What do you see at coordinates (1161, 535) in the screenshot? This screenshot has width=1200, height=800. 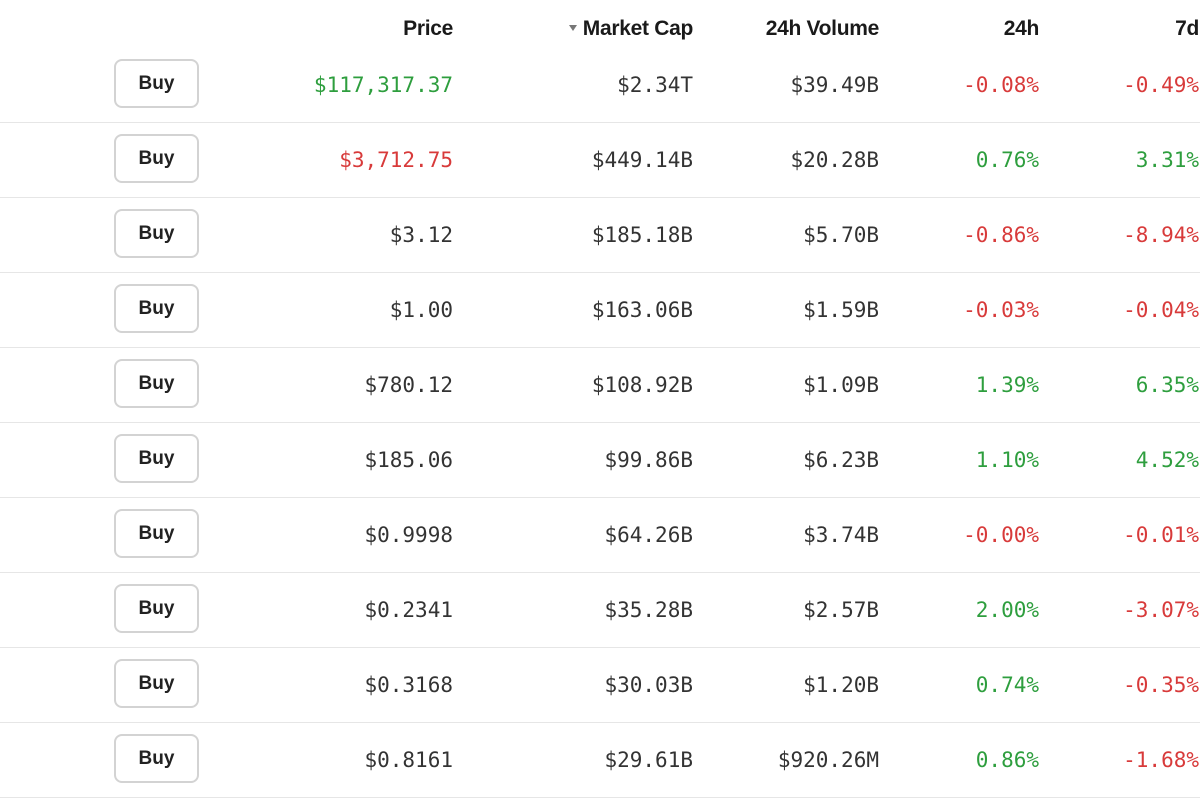 I see `change-7d-cell: -0.01%` at bounding box center [1161, 535].